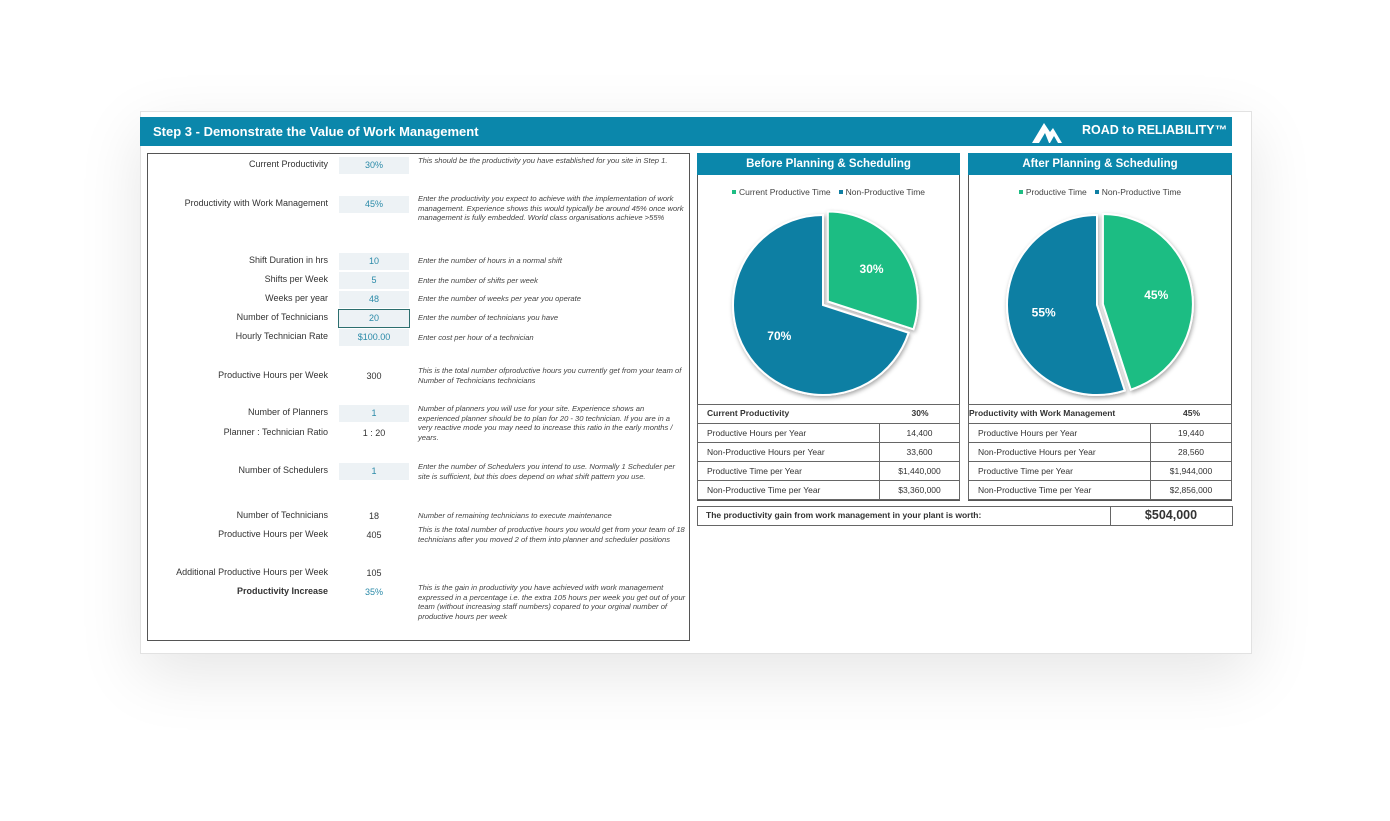 Image resolution: width=1390 pixels, height=821 pixels. I want to click on input-value: 45%, so click(374, 204).